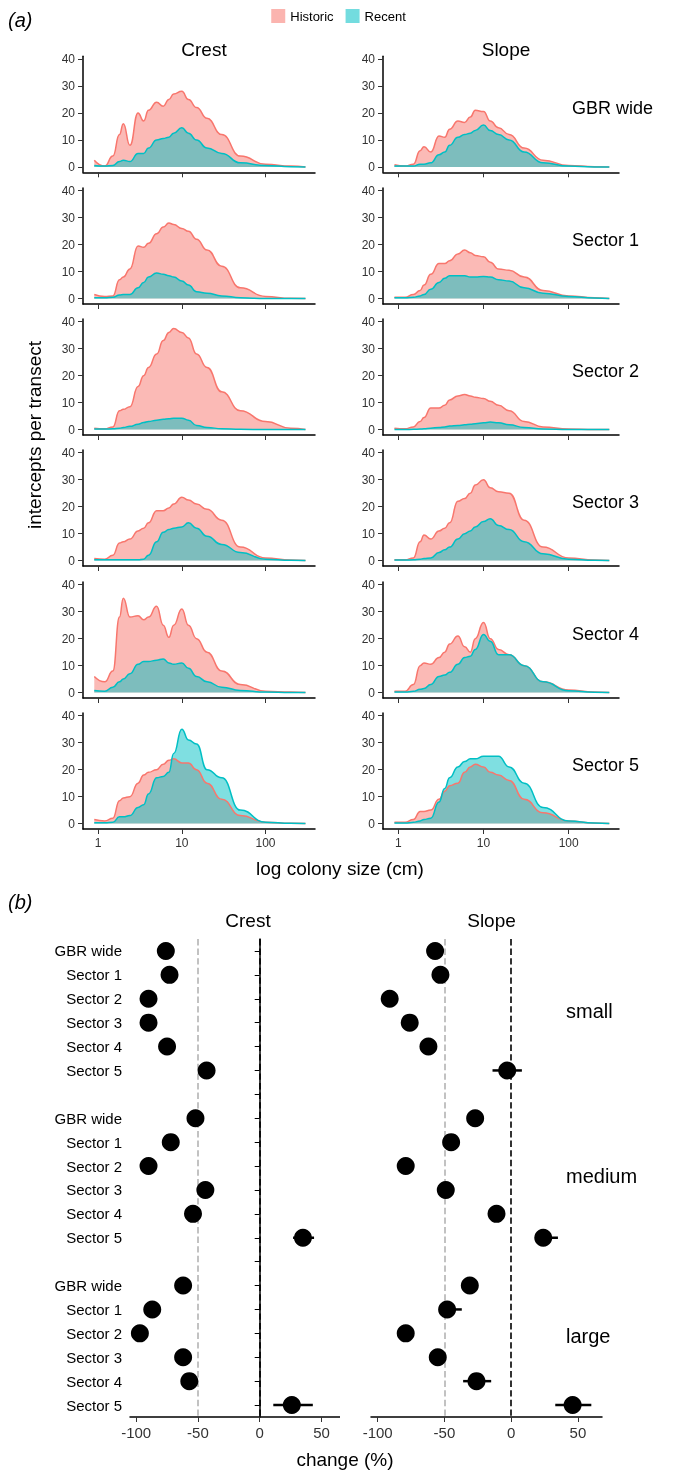 The image size is (677, 1474). Describe the element at coordinates (248, 920) in the screenshot. I see `chart-title: Crest` at that location.